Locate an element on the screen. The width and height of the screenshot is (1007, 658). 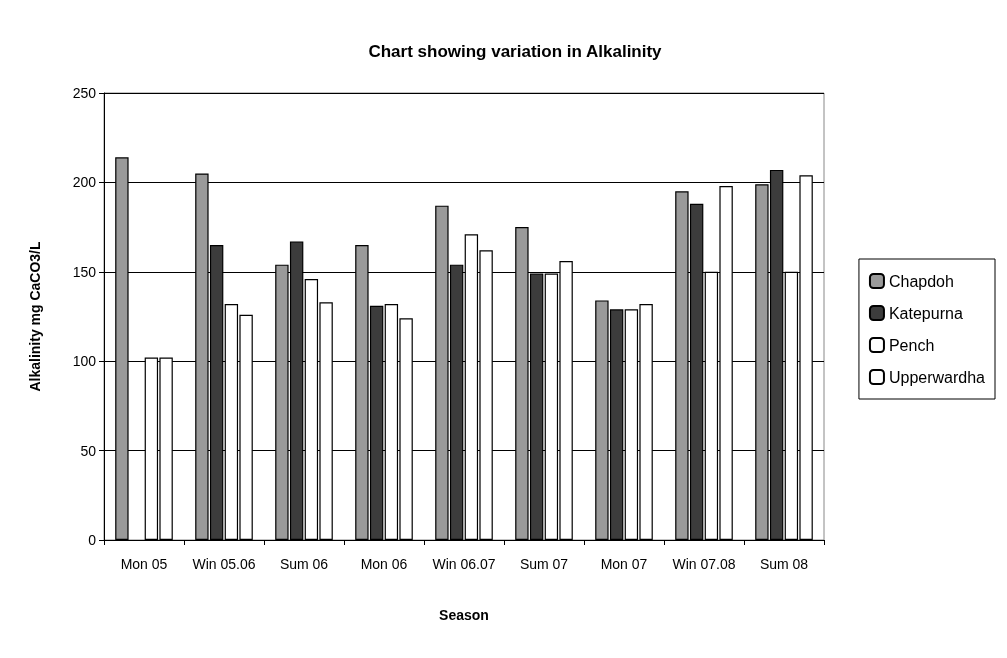
y-tick-label: 100 is located at coordinates (84, 361).